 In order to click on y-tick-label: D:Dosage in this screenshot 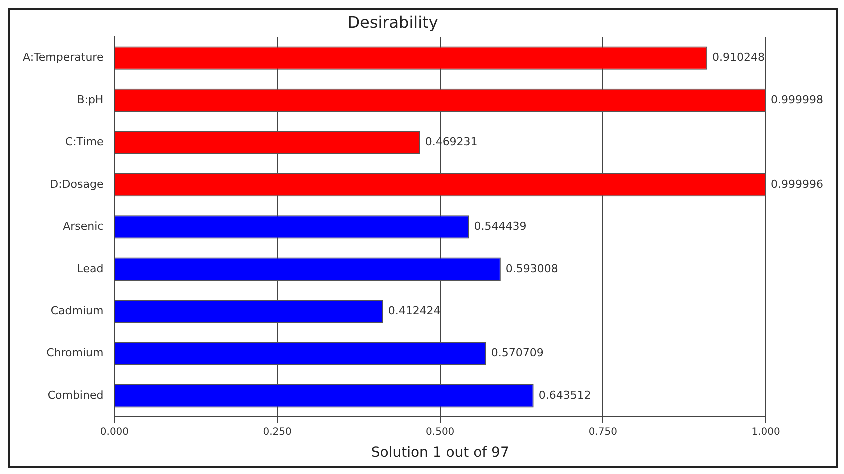, I will do `click(77, 184)`.